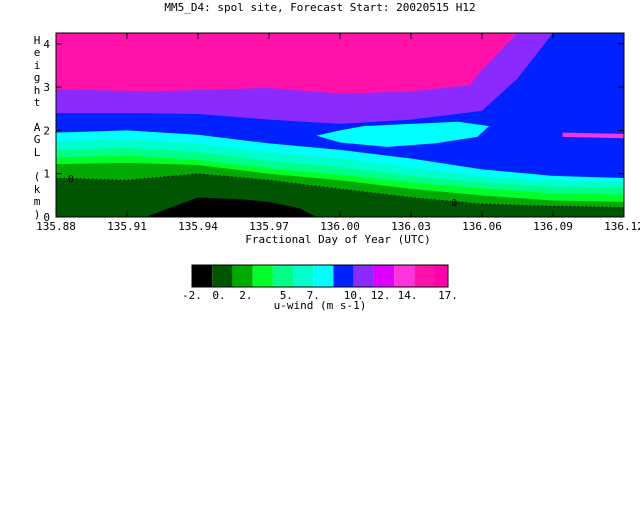 Image resolution: width=640 pixels, height=512 pixels. Describe the element at coordinates (46, 217) in the screenshot. I see `y-tick-label: 0` at that location.